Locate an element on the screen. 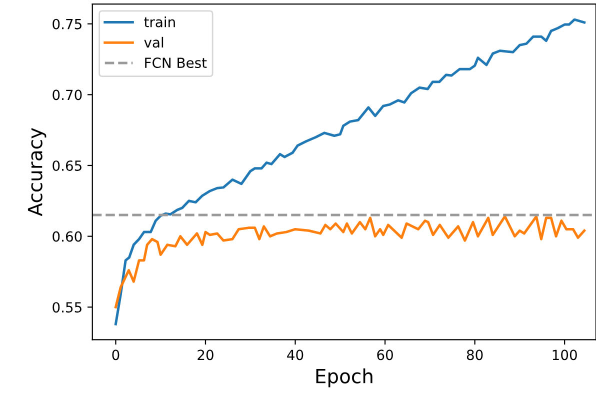  y-axis-title: Accuracy is located at coordinates (37, 172).